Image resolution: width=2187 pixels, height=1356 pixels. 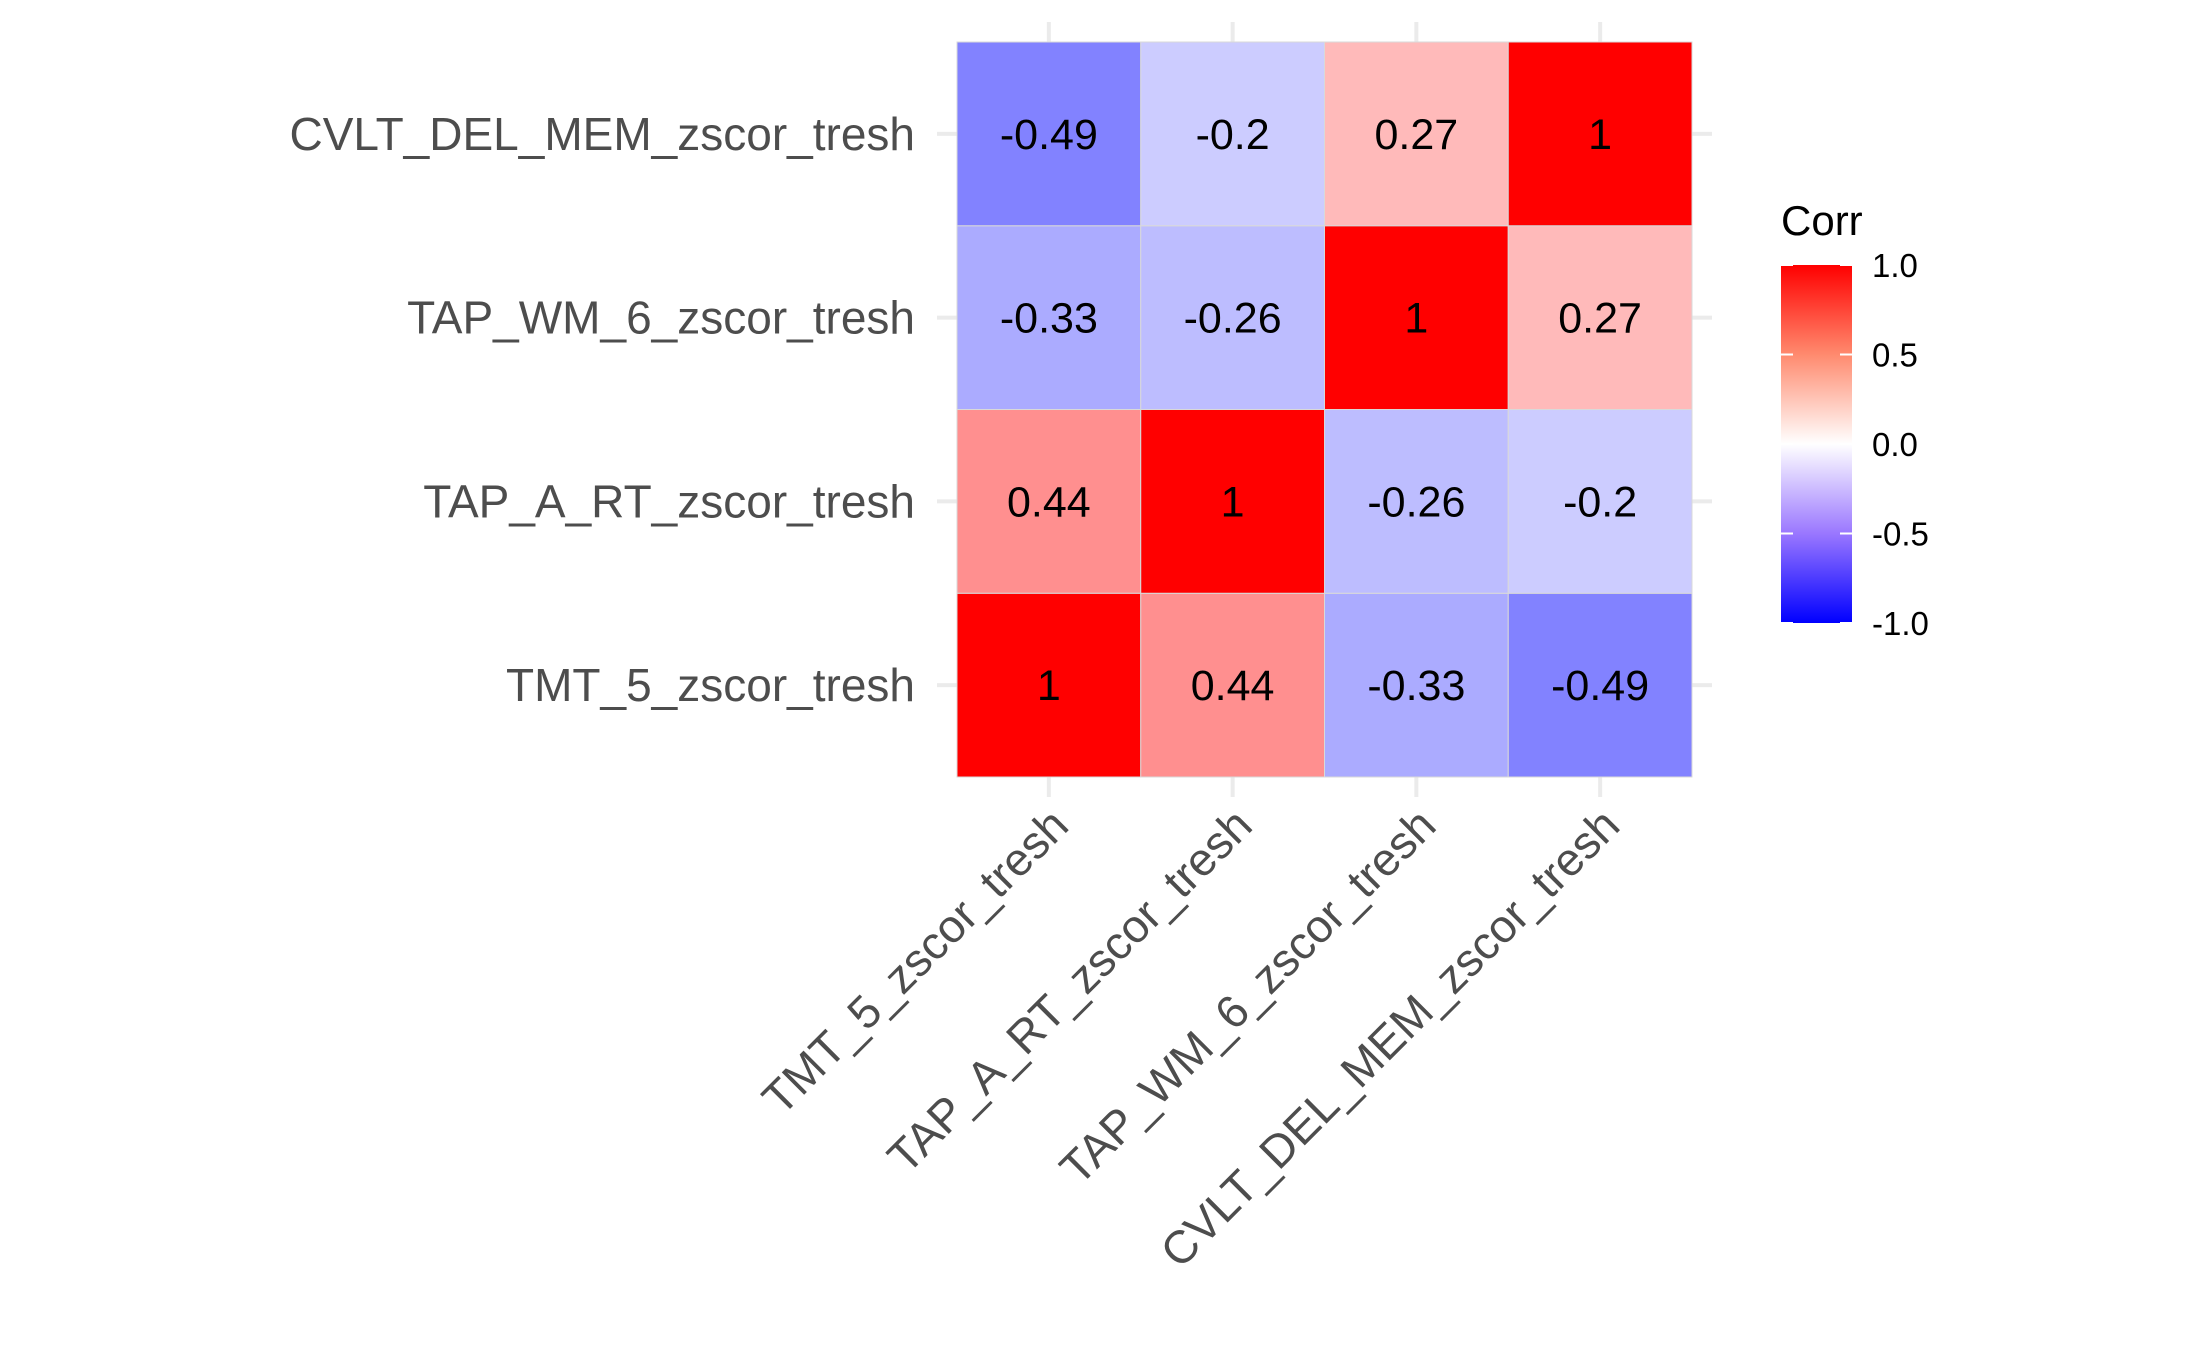 What do you see at coordinates (915, 961) in the screenshot?
I see `x-tick-label: TMT_5_zscor_tresh` at bounding box center [915, 961].